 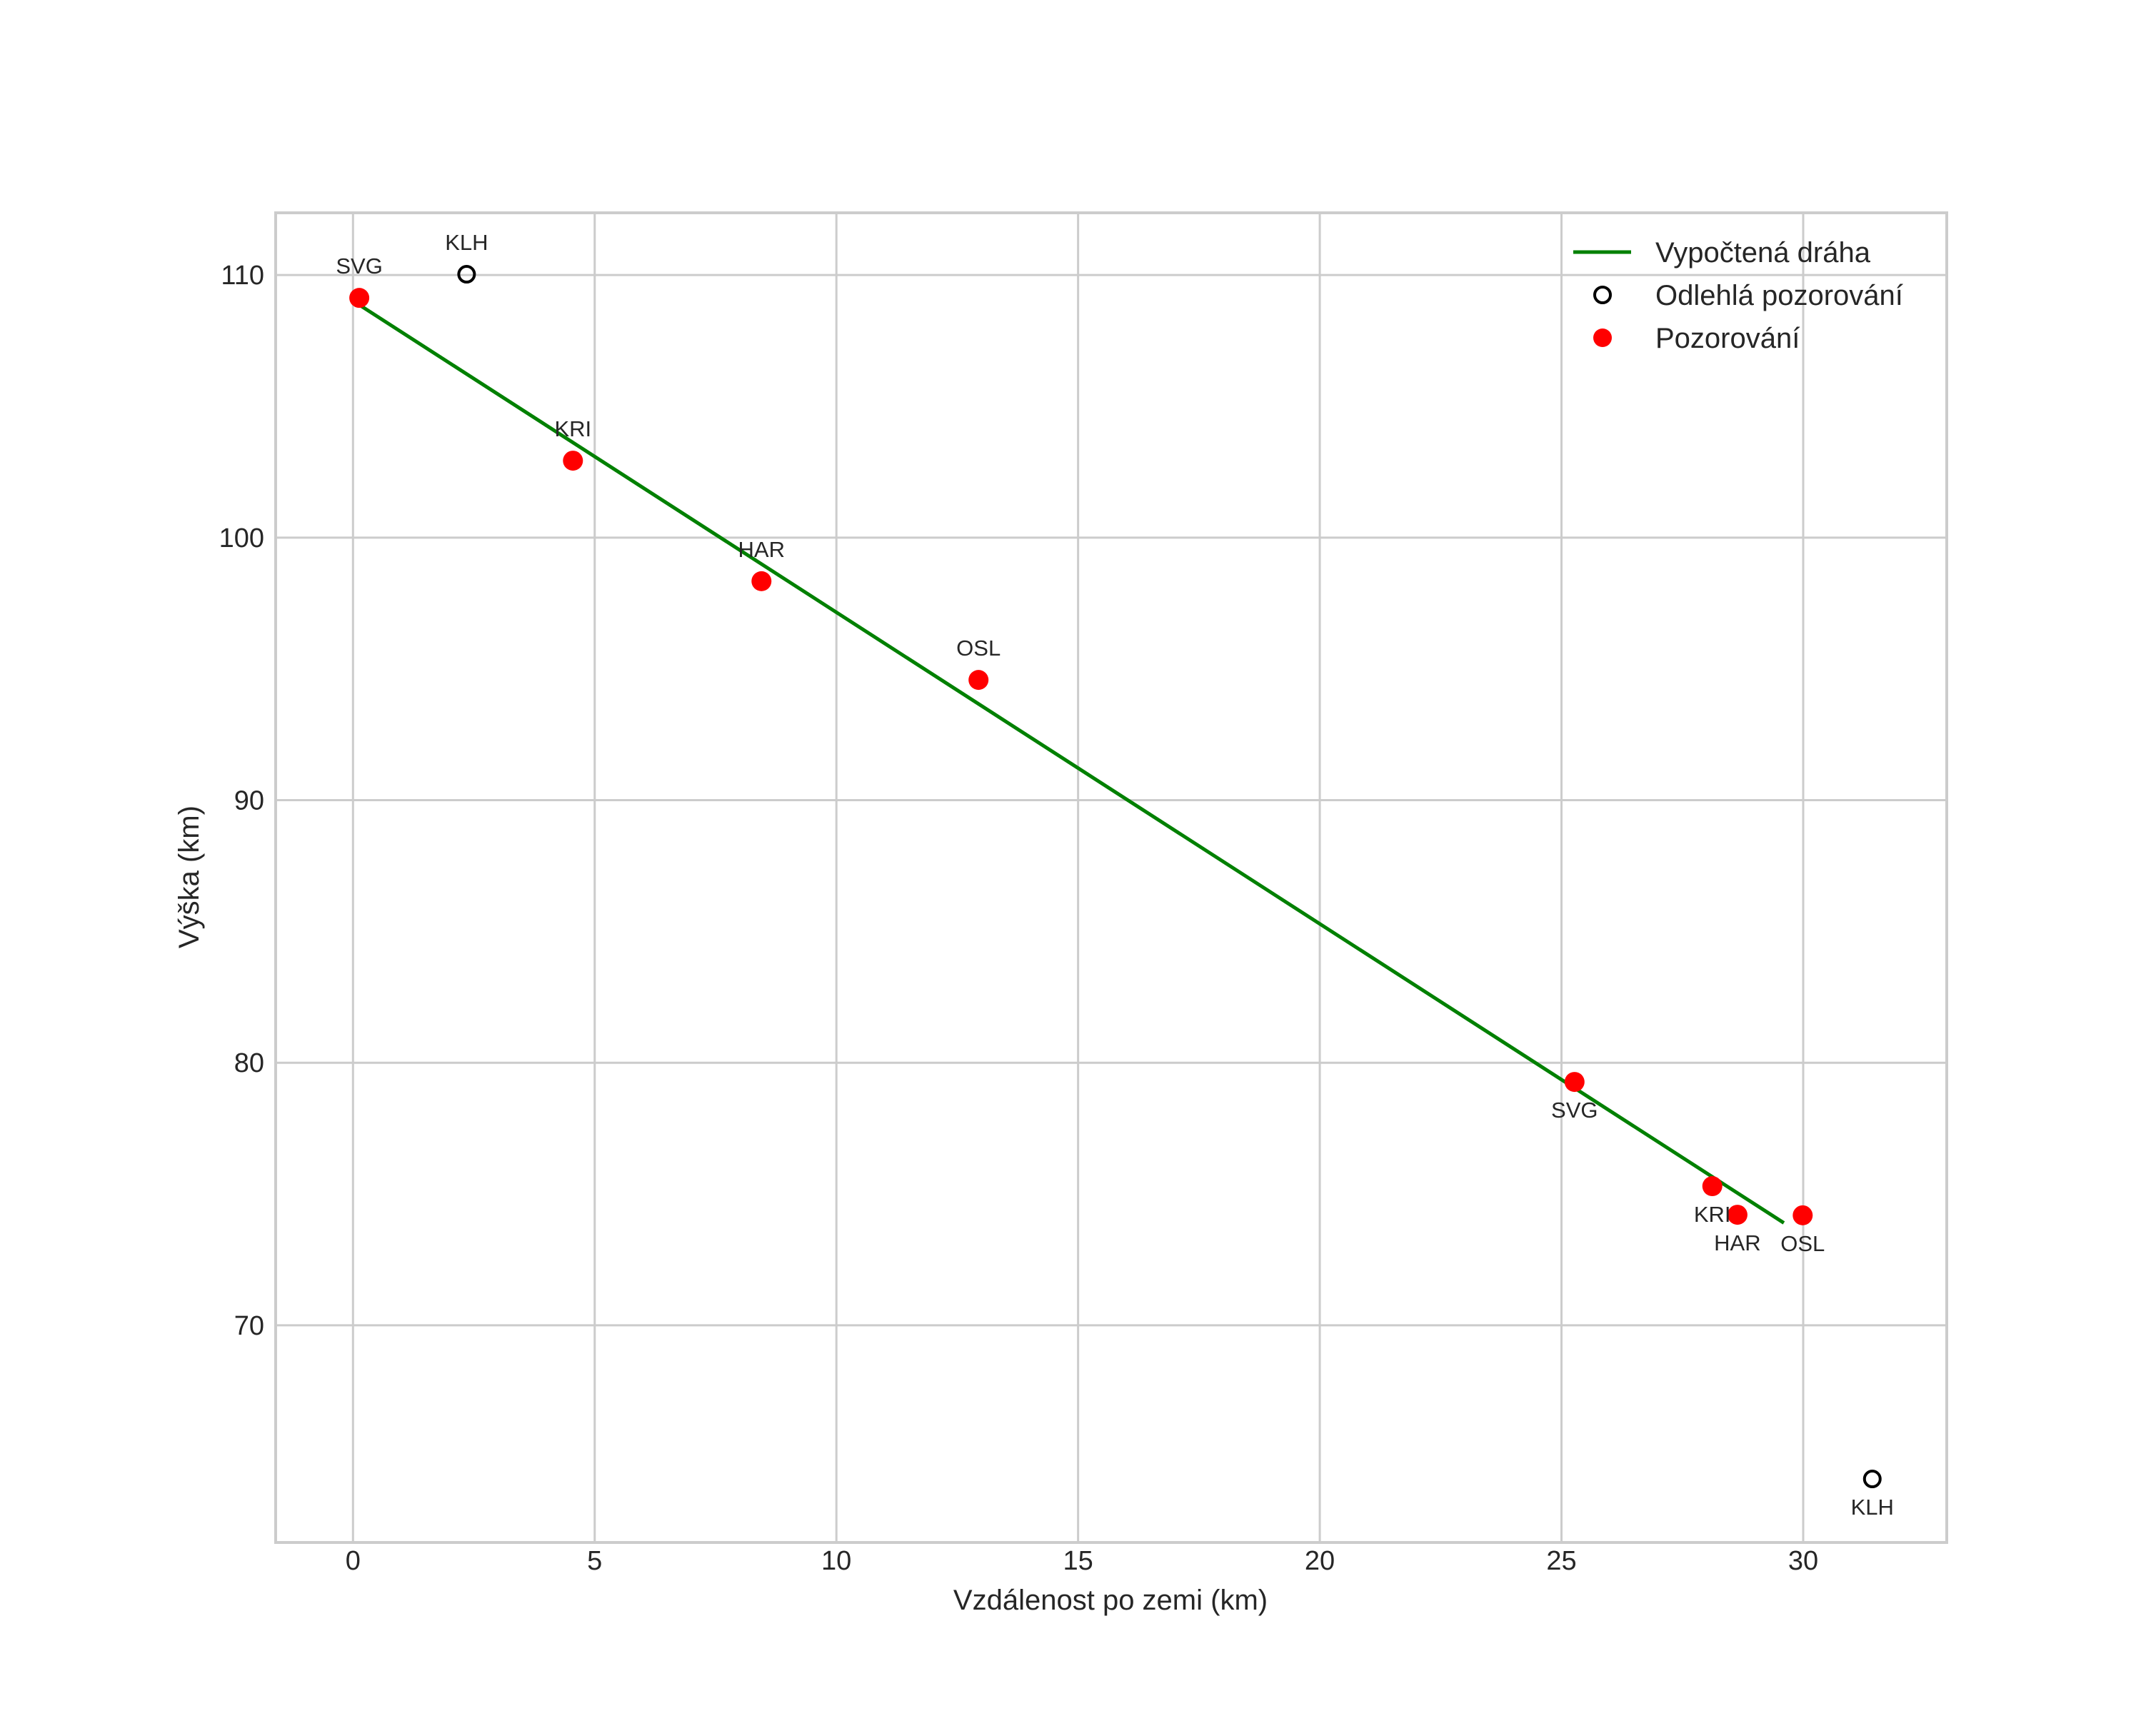 I want to click on x-axis-ticks: 0 5 10 15 20 25 30, so click(x=1082, y=1561).